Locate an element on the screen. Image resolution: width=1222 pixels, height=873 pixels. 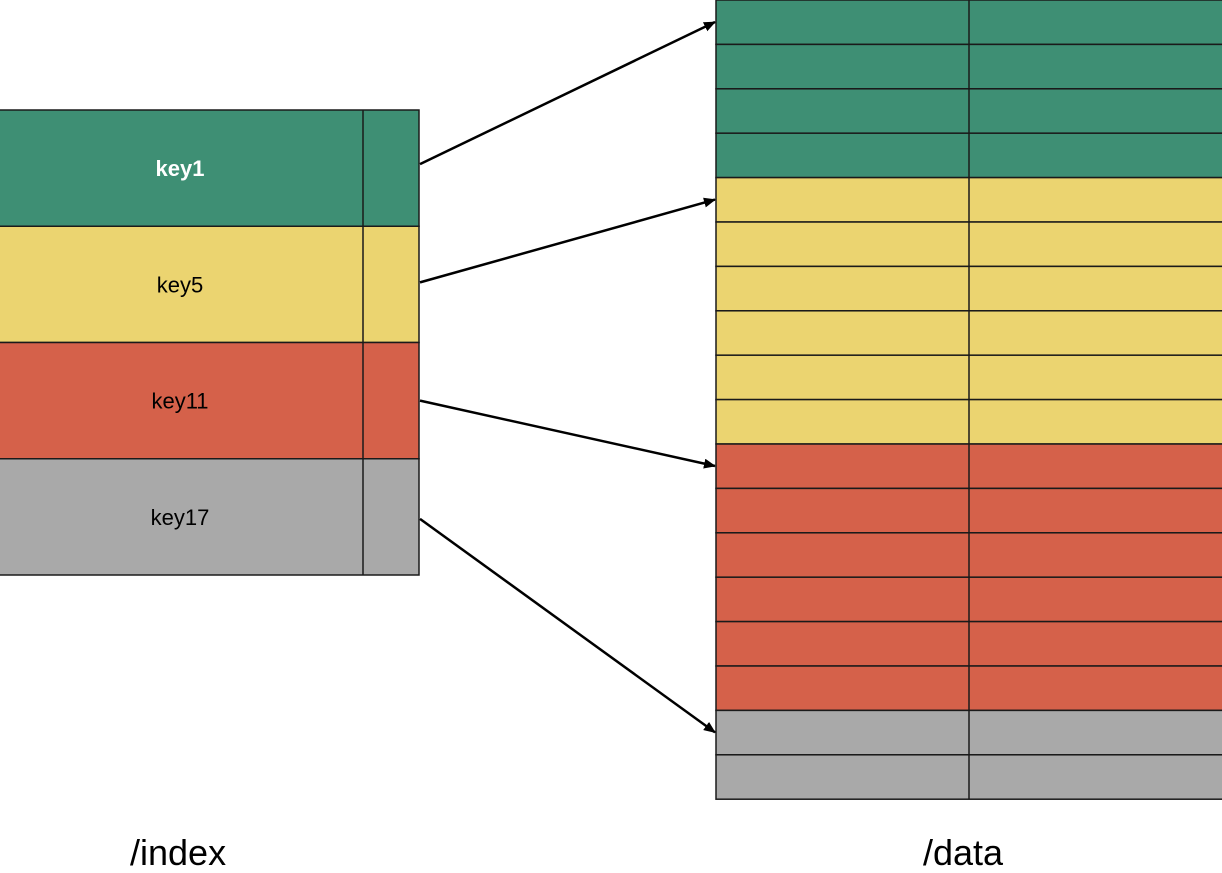
index-key-label: key1 is located at coordinates (180, 168).